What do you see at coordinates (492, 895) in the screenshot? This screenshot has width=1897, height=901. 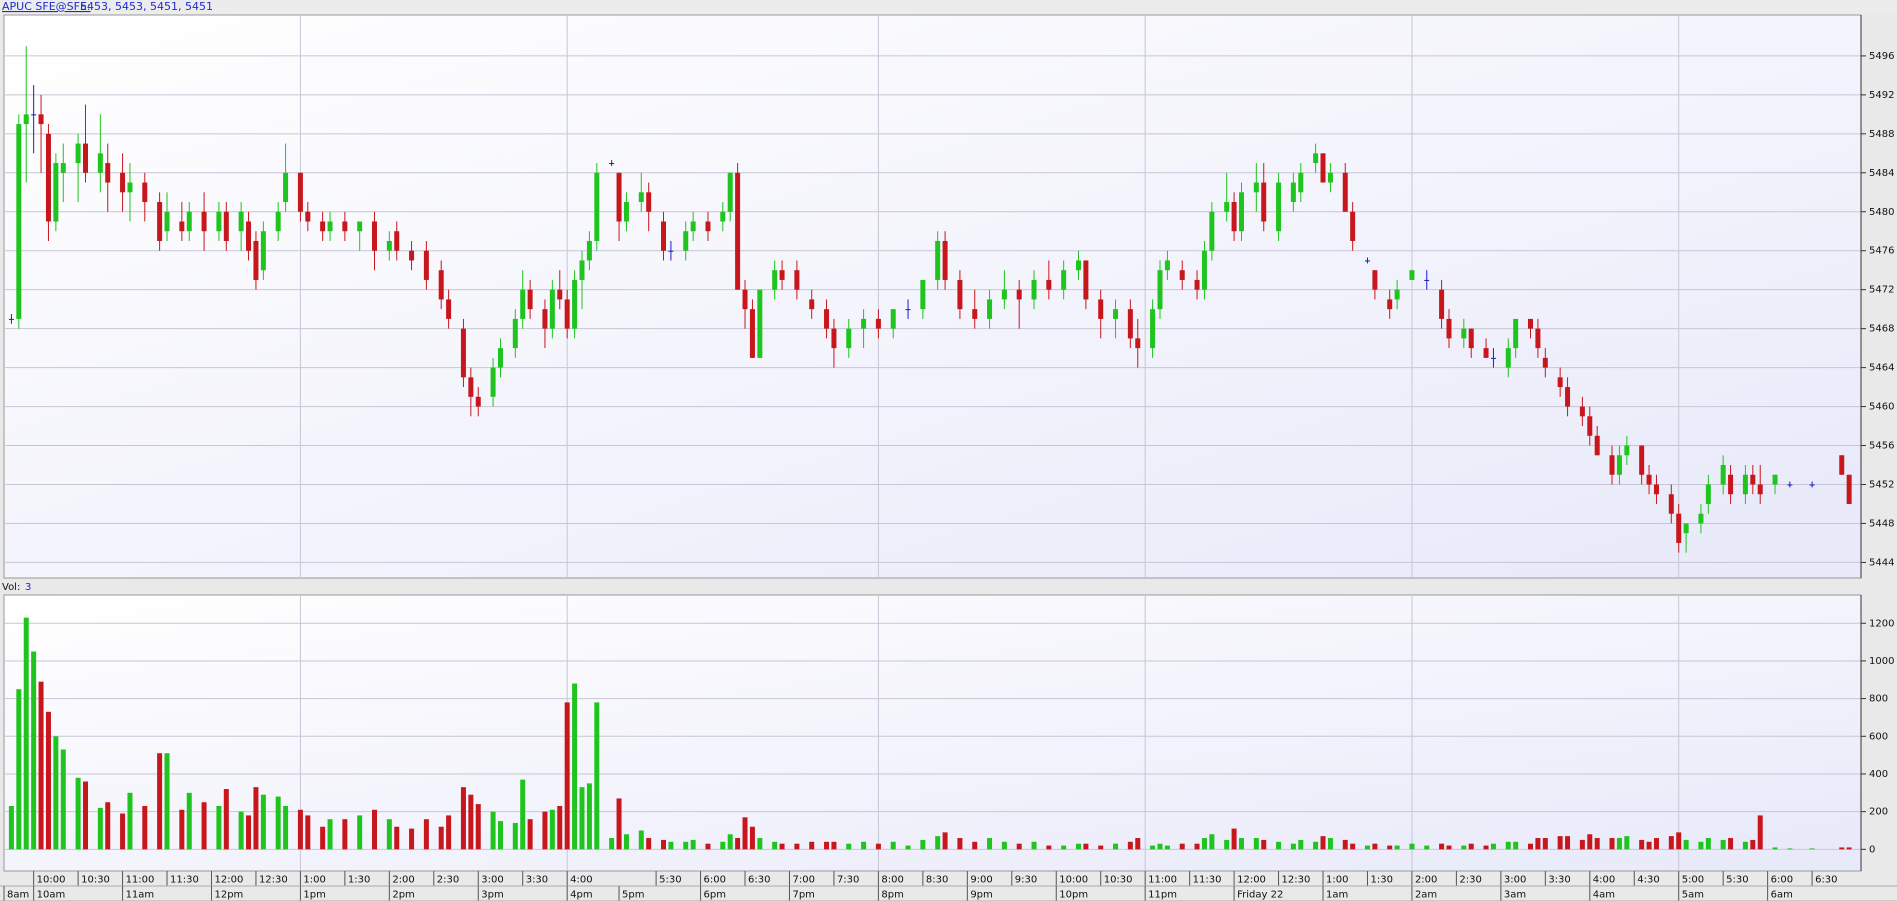 I see `x-major-label: 3pm` at bounding box center [492, 895].